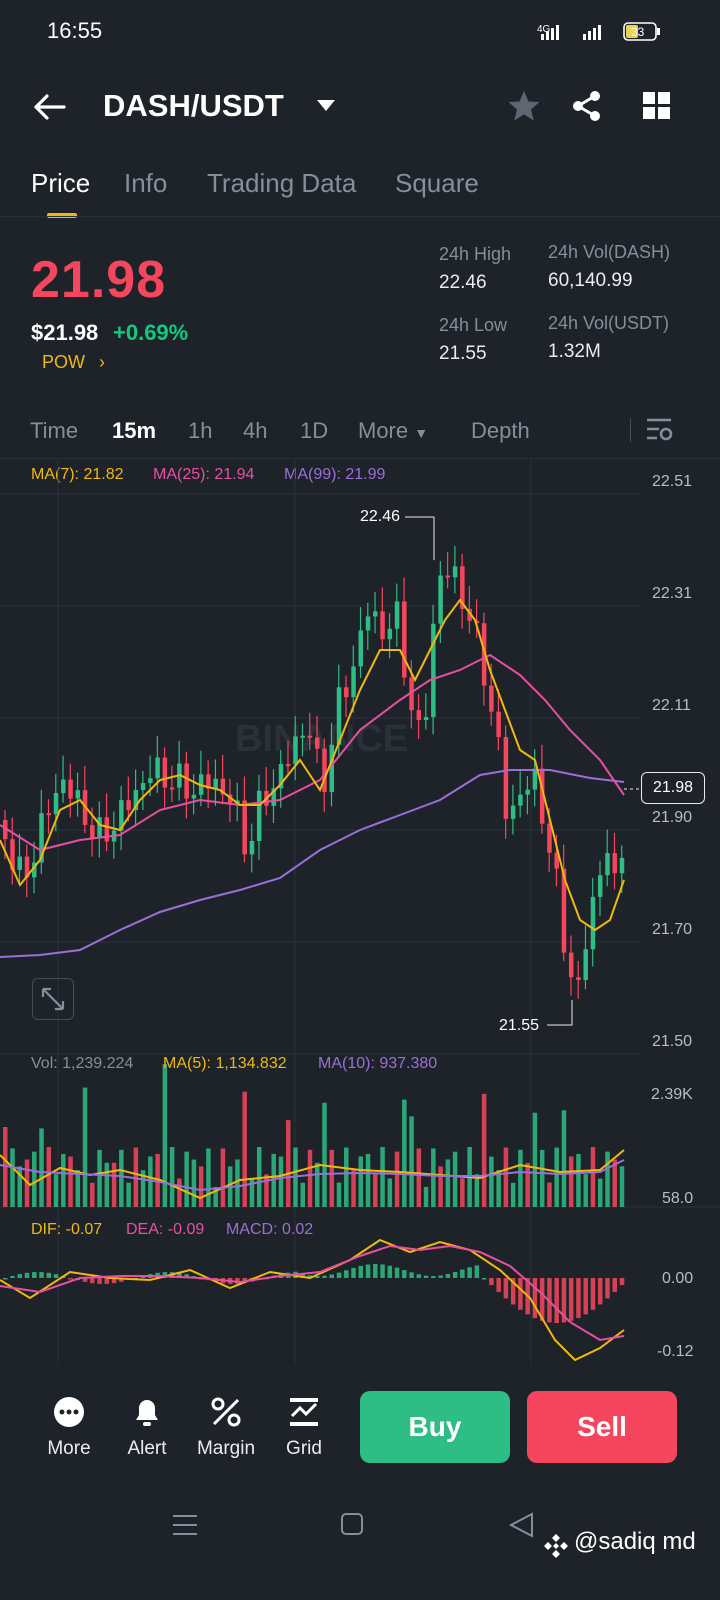  I want to click on chart-settings-icon, so click(659, 430).